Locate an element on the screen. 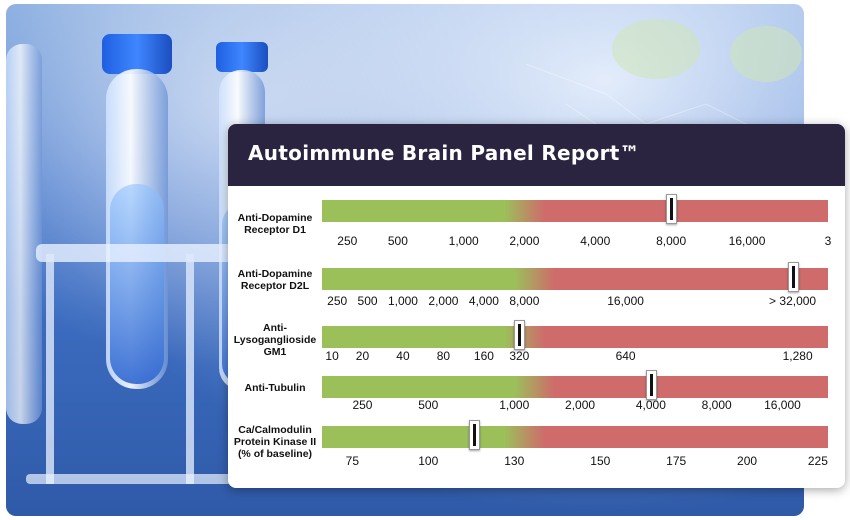  tick-label: 200 is located at coordinates (747, 461).